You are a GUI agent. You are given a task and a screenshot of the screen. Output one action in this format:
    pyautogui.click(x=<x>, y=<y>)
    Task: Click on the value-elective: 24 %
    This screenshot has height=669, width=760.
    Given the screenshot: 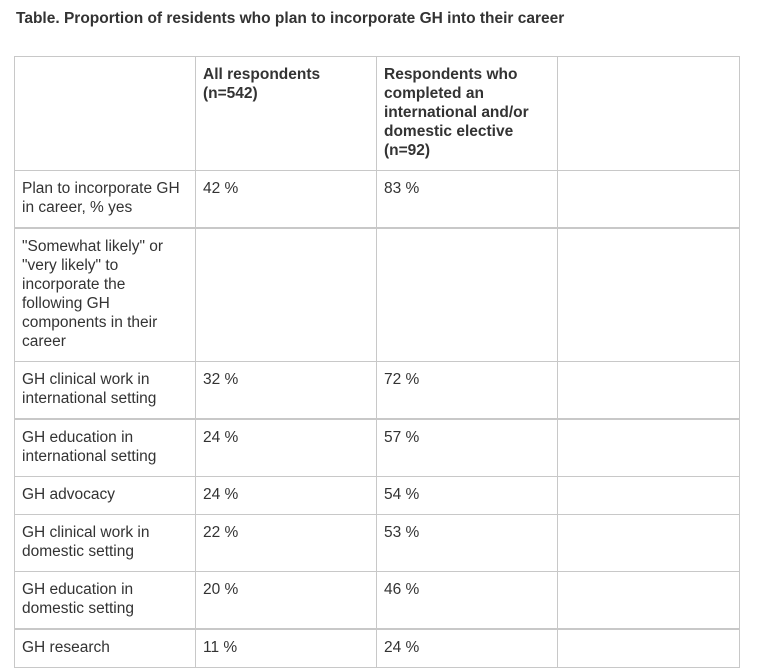 What is the action you would take?
    pyautogui.click(x=467, y=648)
    